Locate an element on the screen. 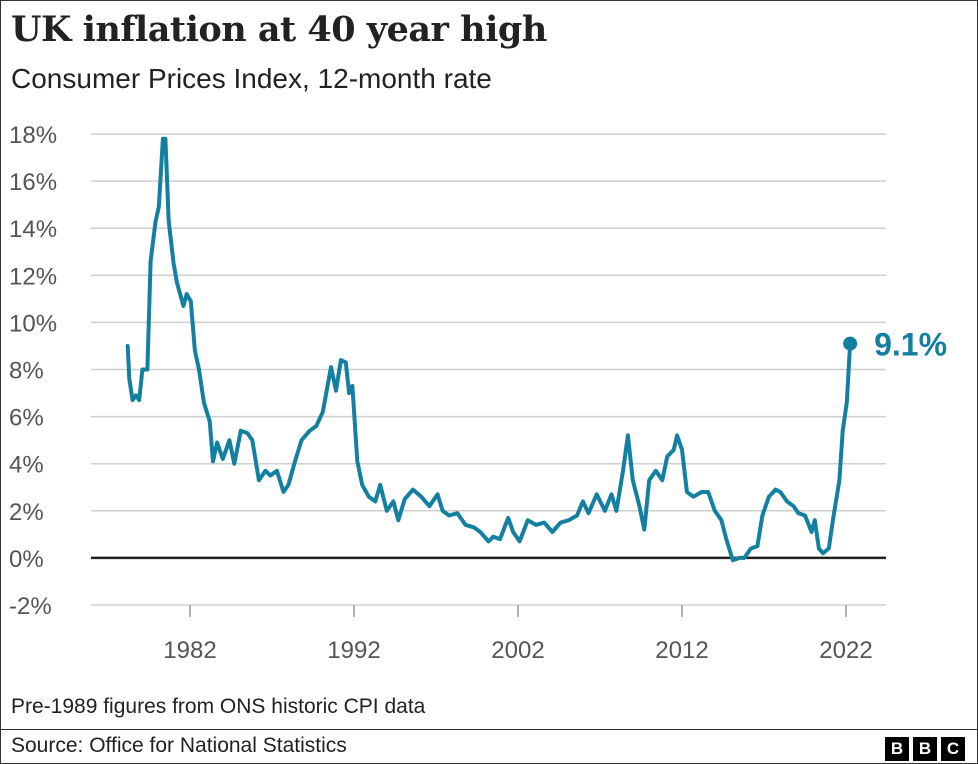  y-tick-label: 10% is located at coordinates (33, 323).